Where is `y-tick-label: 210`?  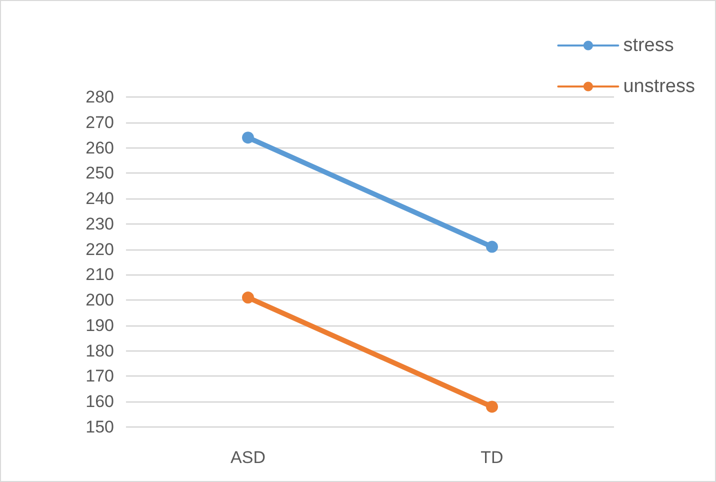
y-tick-label: 210 is located at coordinates (100, 274).